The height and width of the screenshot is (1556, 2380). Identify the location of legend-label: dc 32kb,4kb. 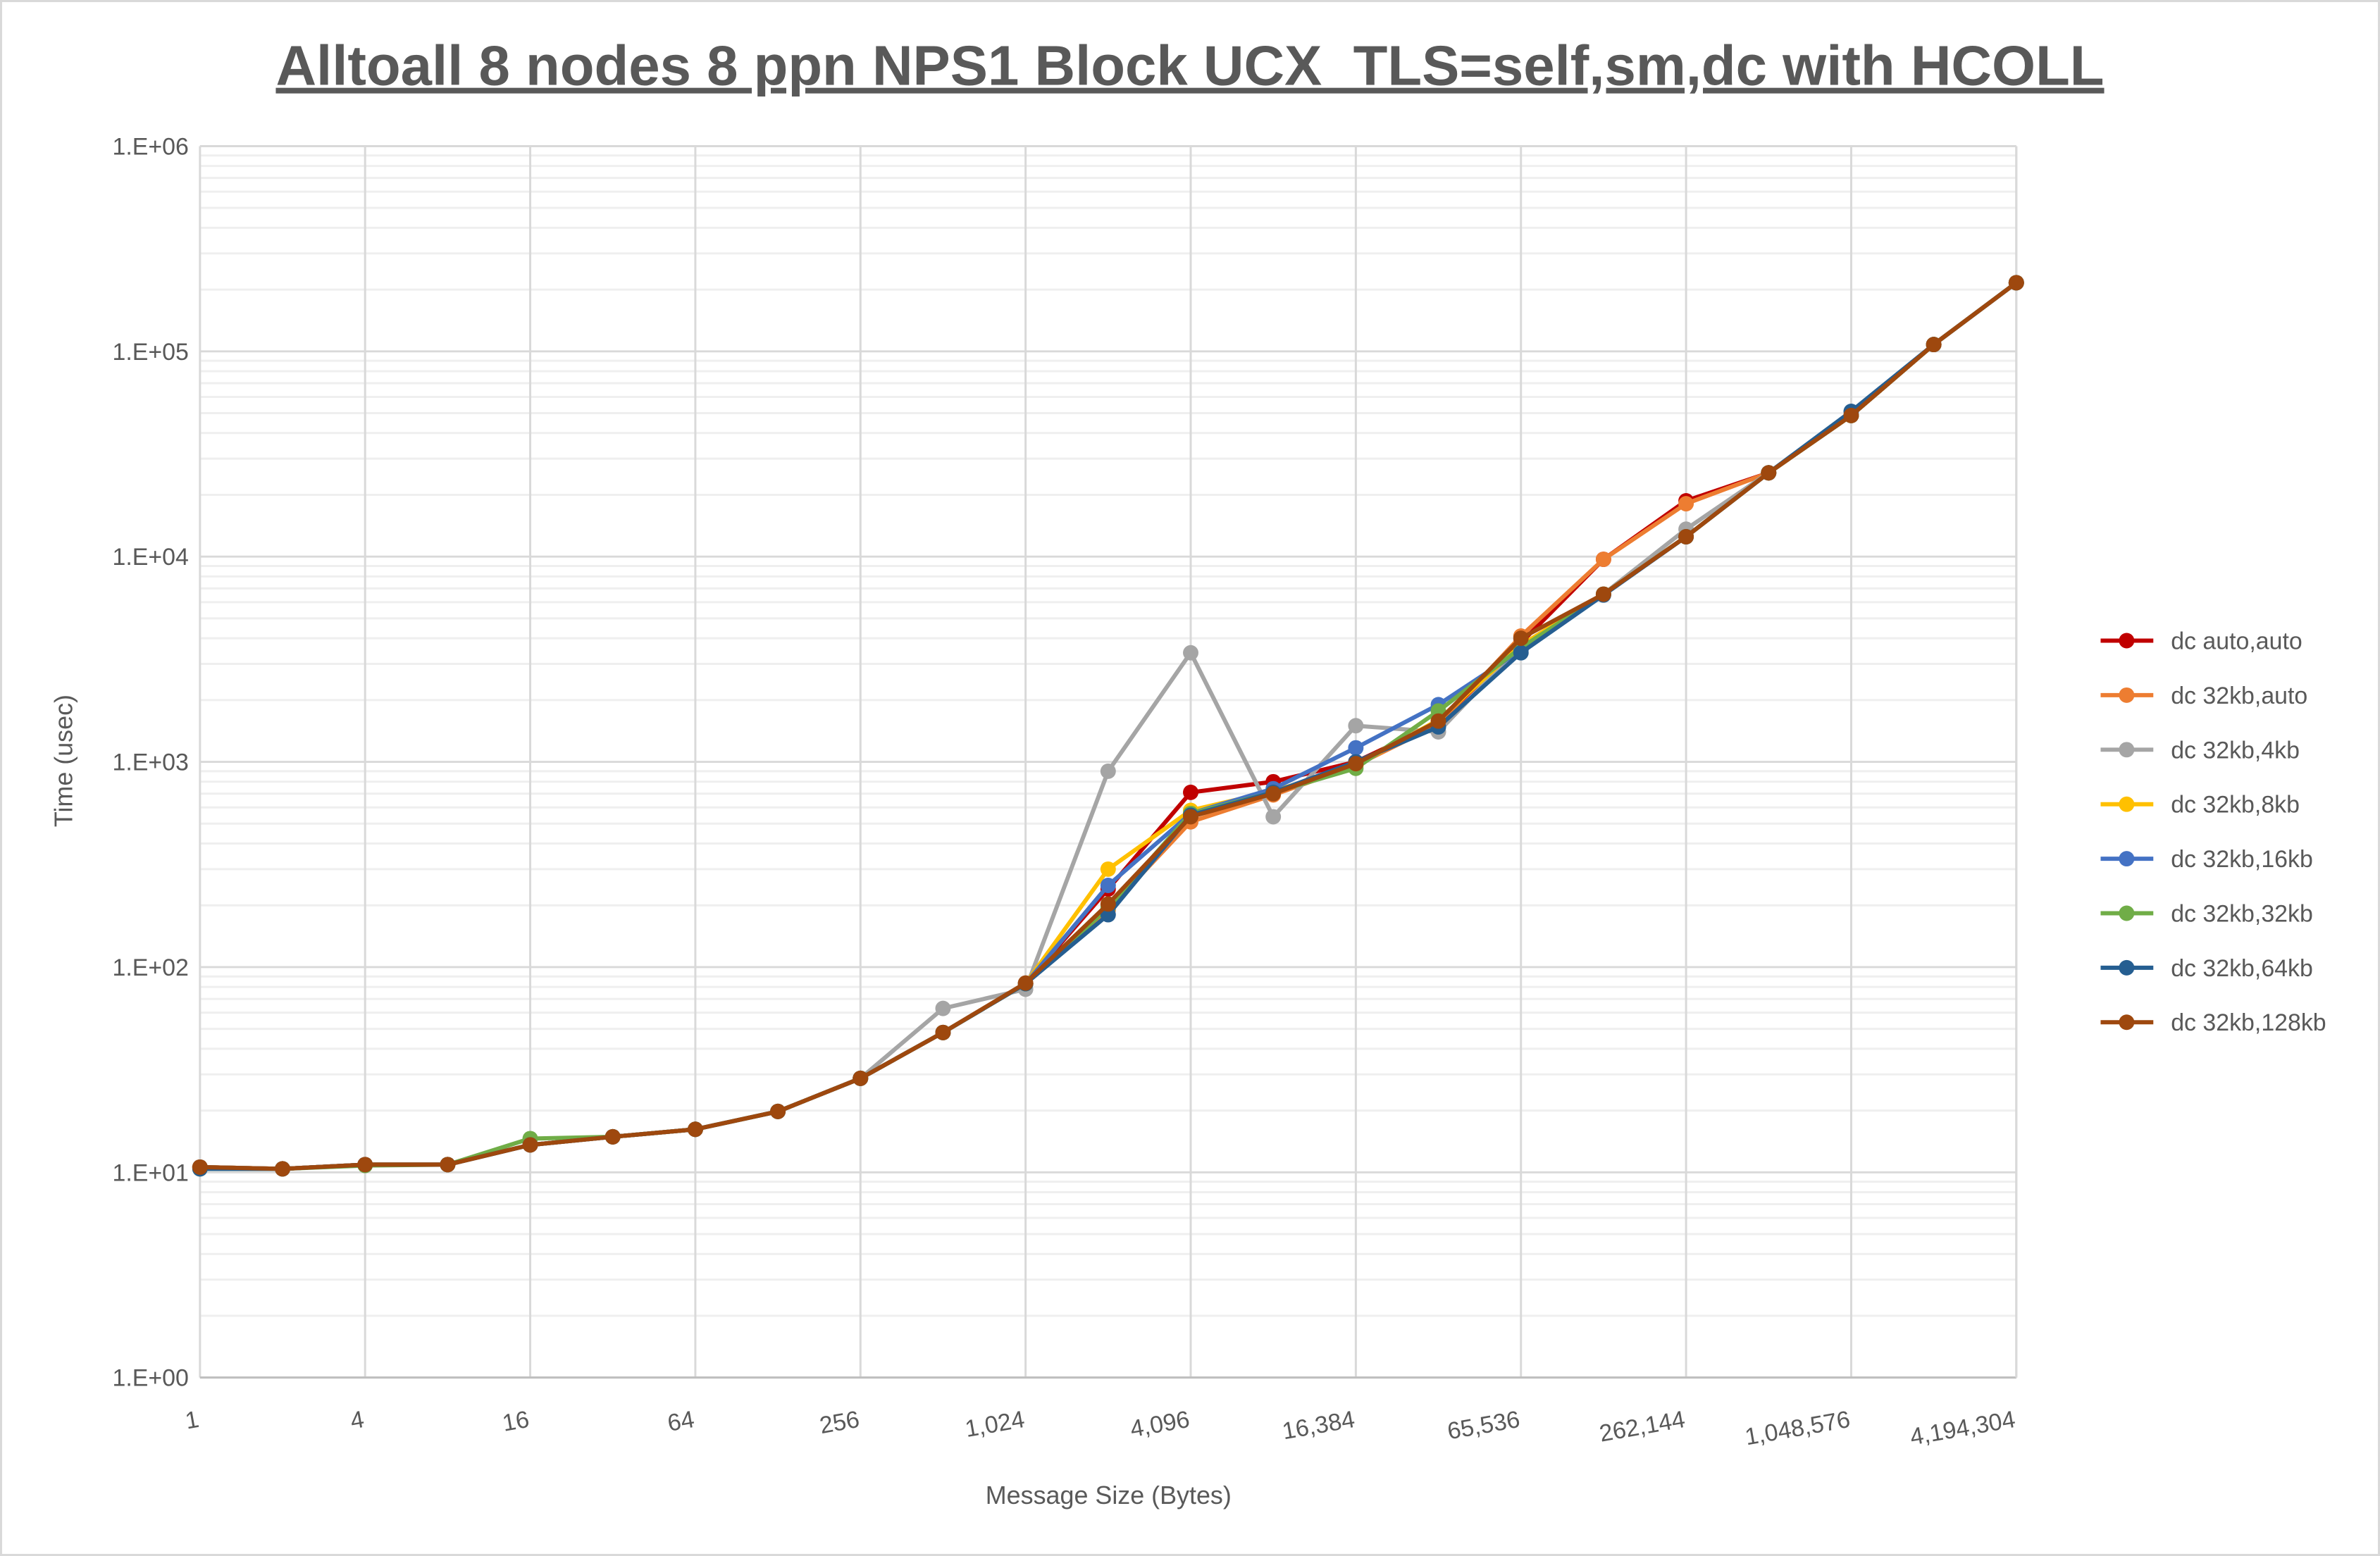
(2235, 750).